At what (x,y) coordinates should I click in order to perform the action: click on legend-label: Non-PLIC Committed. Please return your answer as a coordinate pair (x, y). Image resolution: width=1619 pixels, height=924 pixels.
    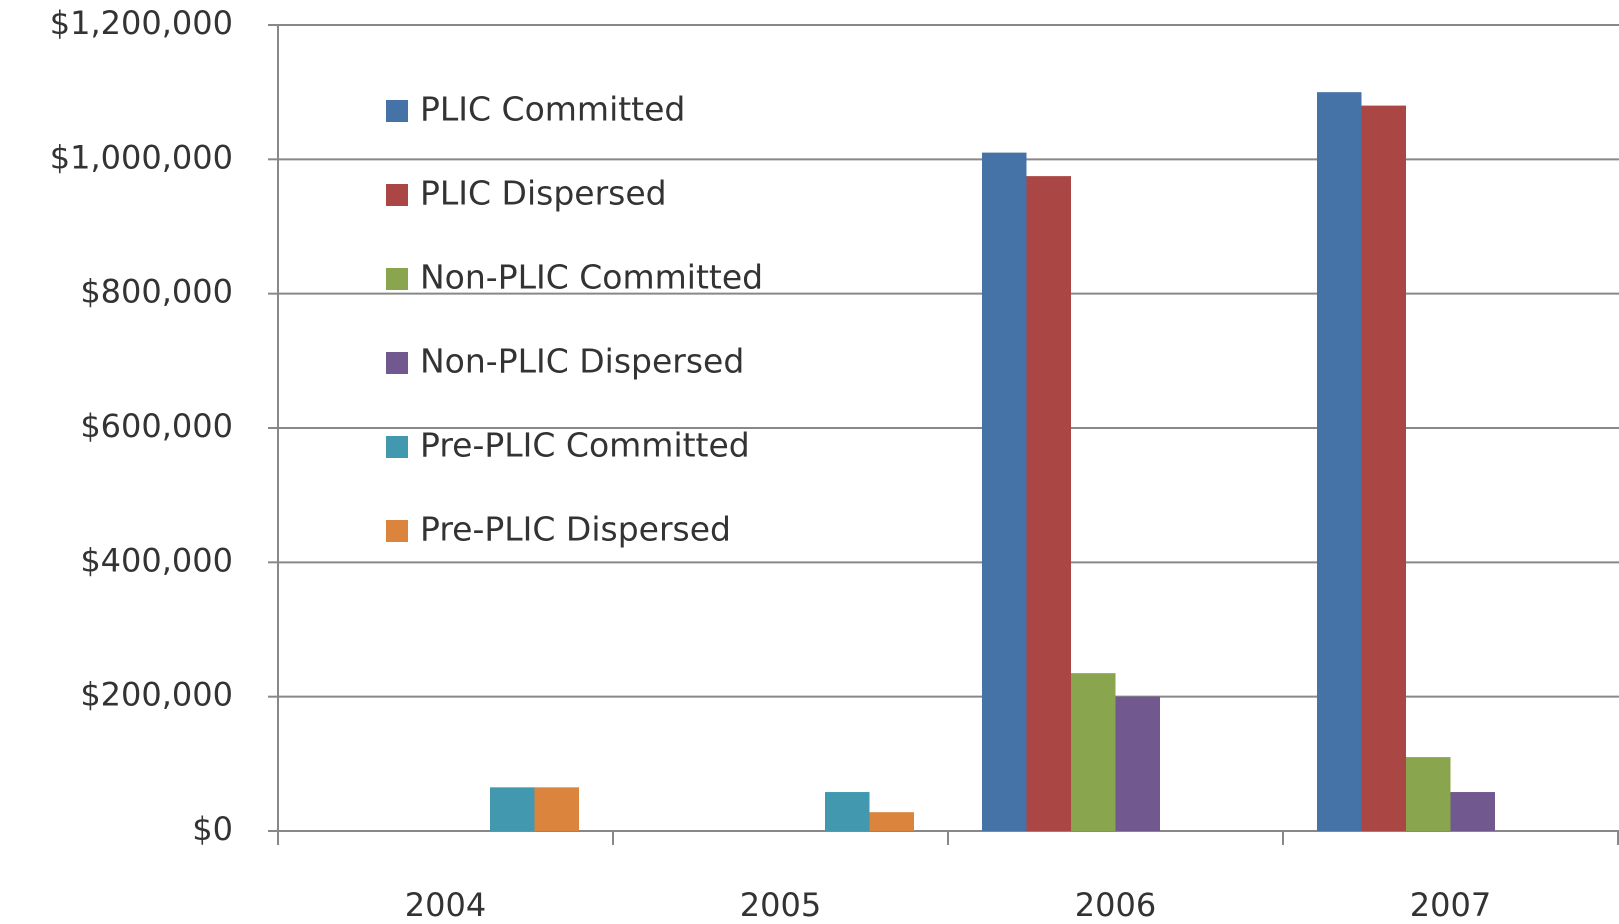
    Looking at the image, I should click on (591, 277).